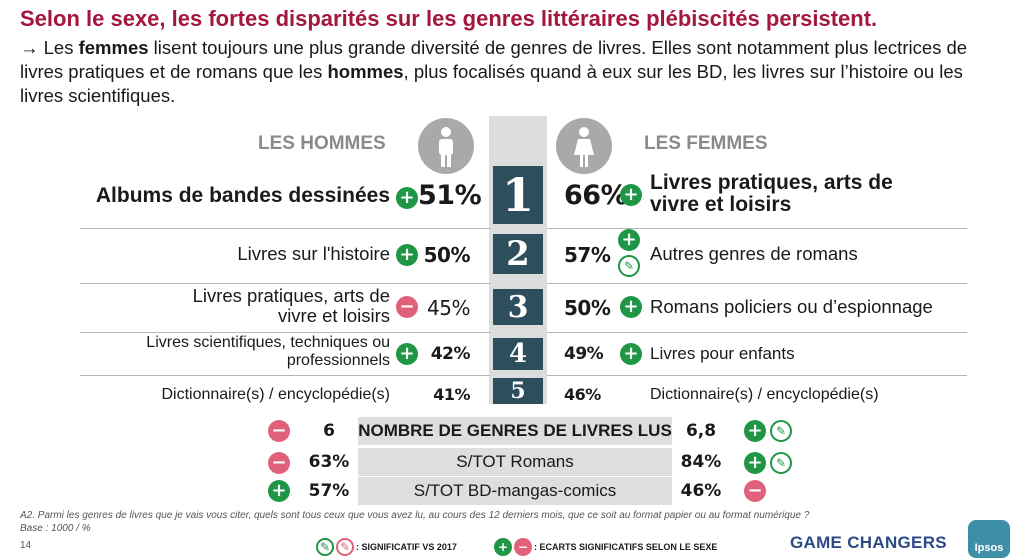 Image resolution: width=1030 pixels, height=560 pixels. What do you see at coordinates (584, 354) in the screenshot?
I see `women-pct-4: 49%` at bounding box center [584, 354].